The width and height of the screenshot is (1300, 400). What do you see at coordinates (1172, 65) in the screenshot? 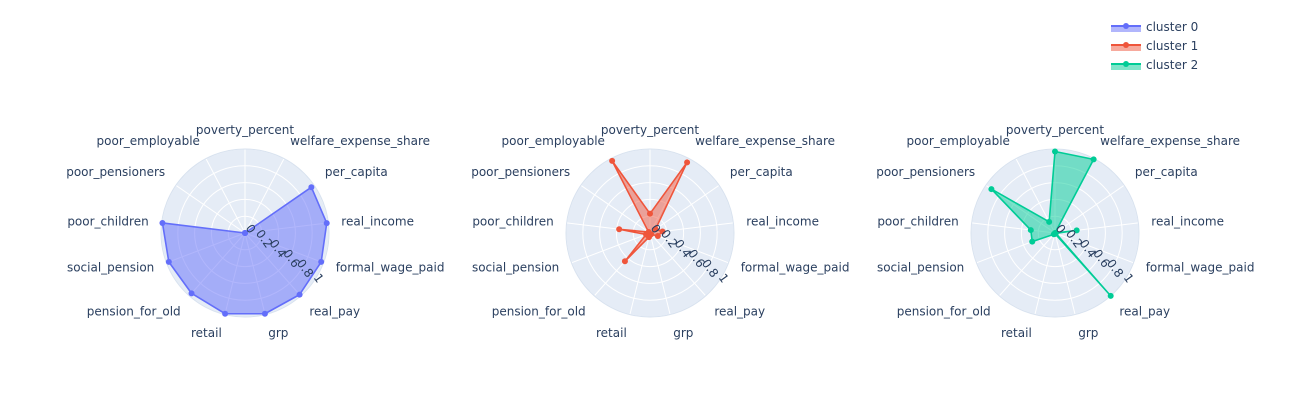
I see `legend-label: cluster 2` at bounding box center [1172, 65].